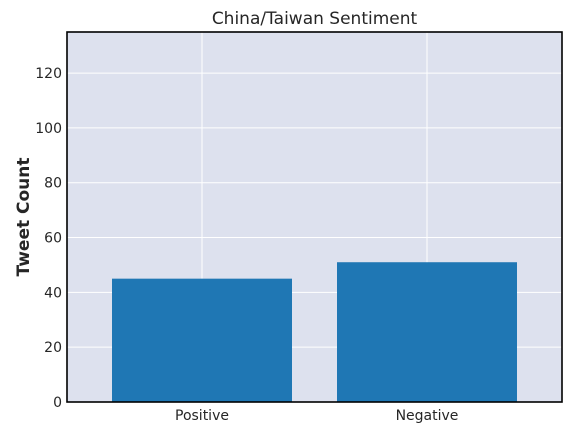 This screenshot has width=573, height=432. What do you see at coordinates (53, 239) in the screenshot?
I see `y-tick-label: 60` at bounding box center [53, 239].